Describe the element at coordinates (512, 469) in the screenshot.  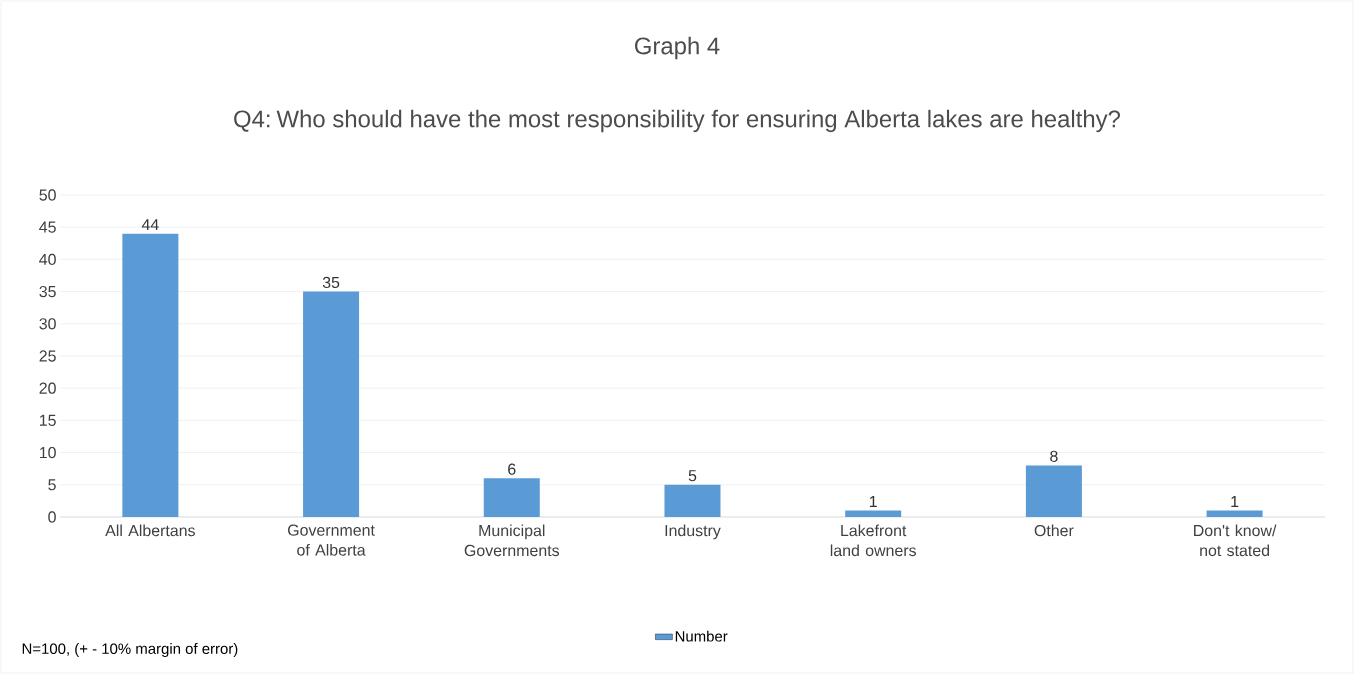
I see `data-label: 6` at that location.